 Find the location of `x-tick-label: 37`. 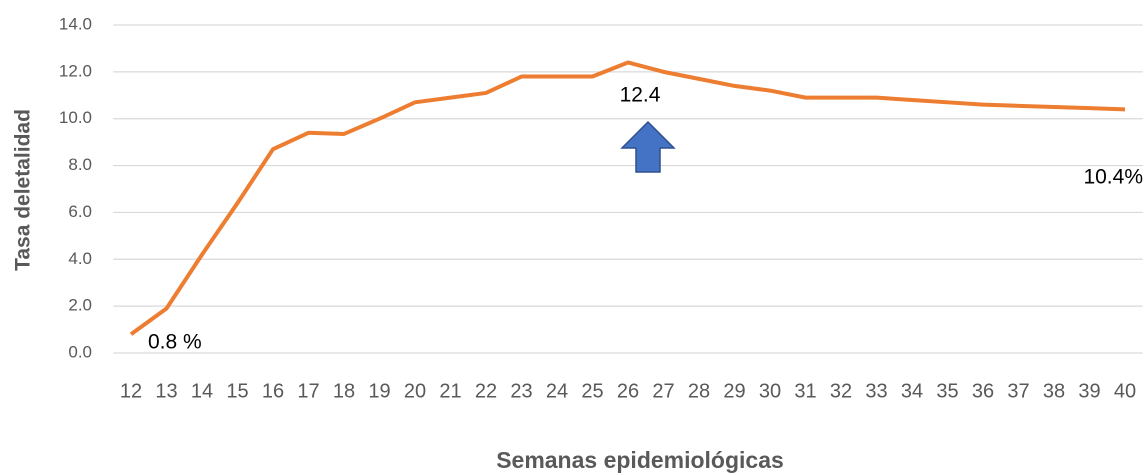

x-tick-label: 37 is located at coordinates (1018, 391).